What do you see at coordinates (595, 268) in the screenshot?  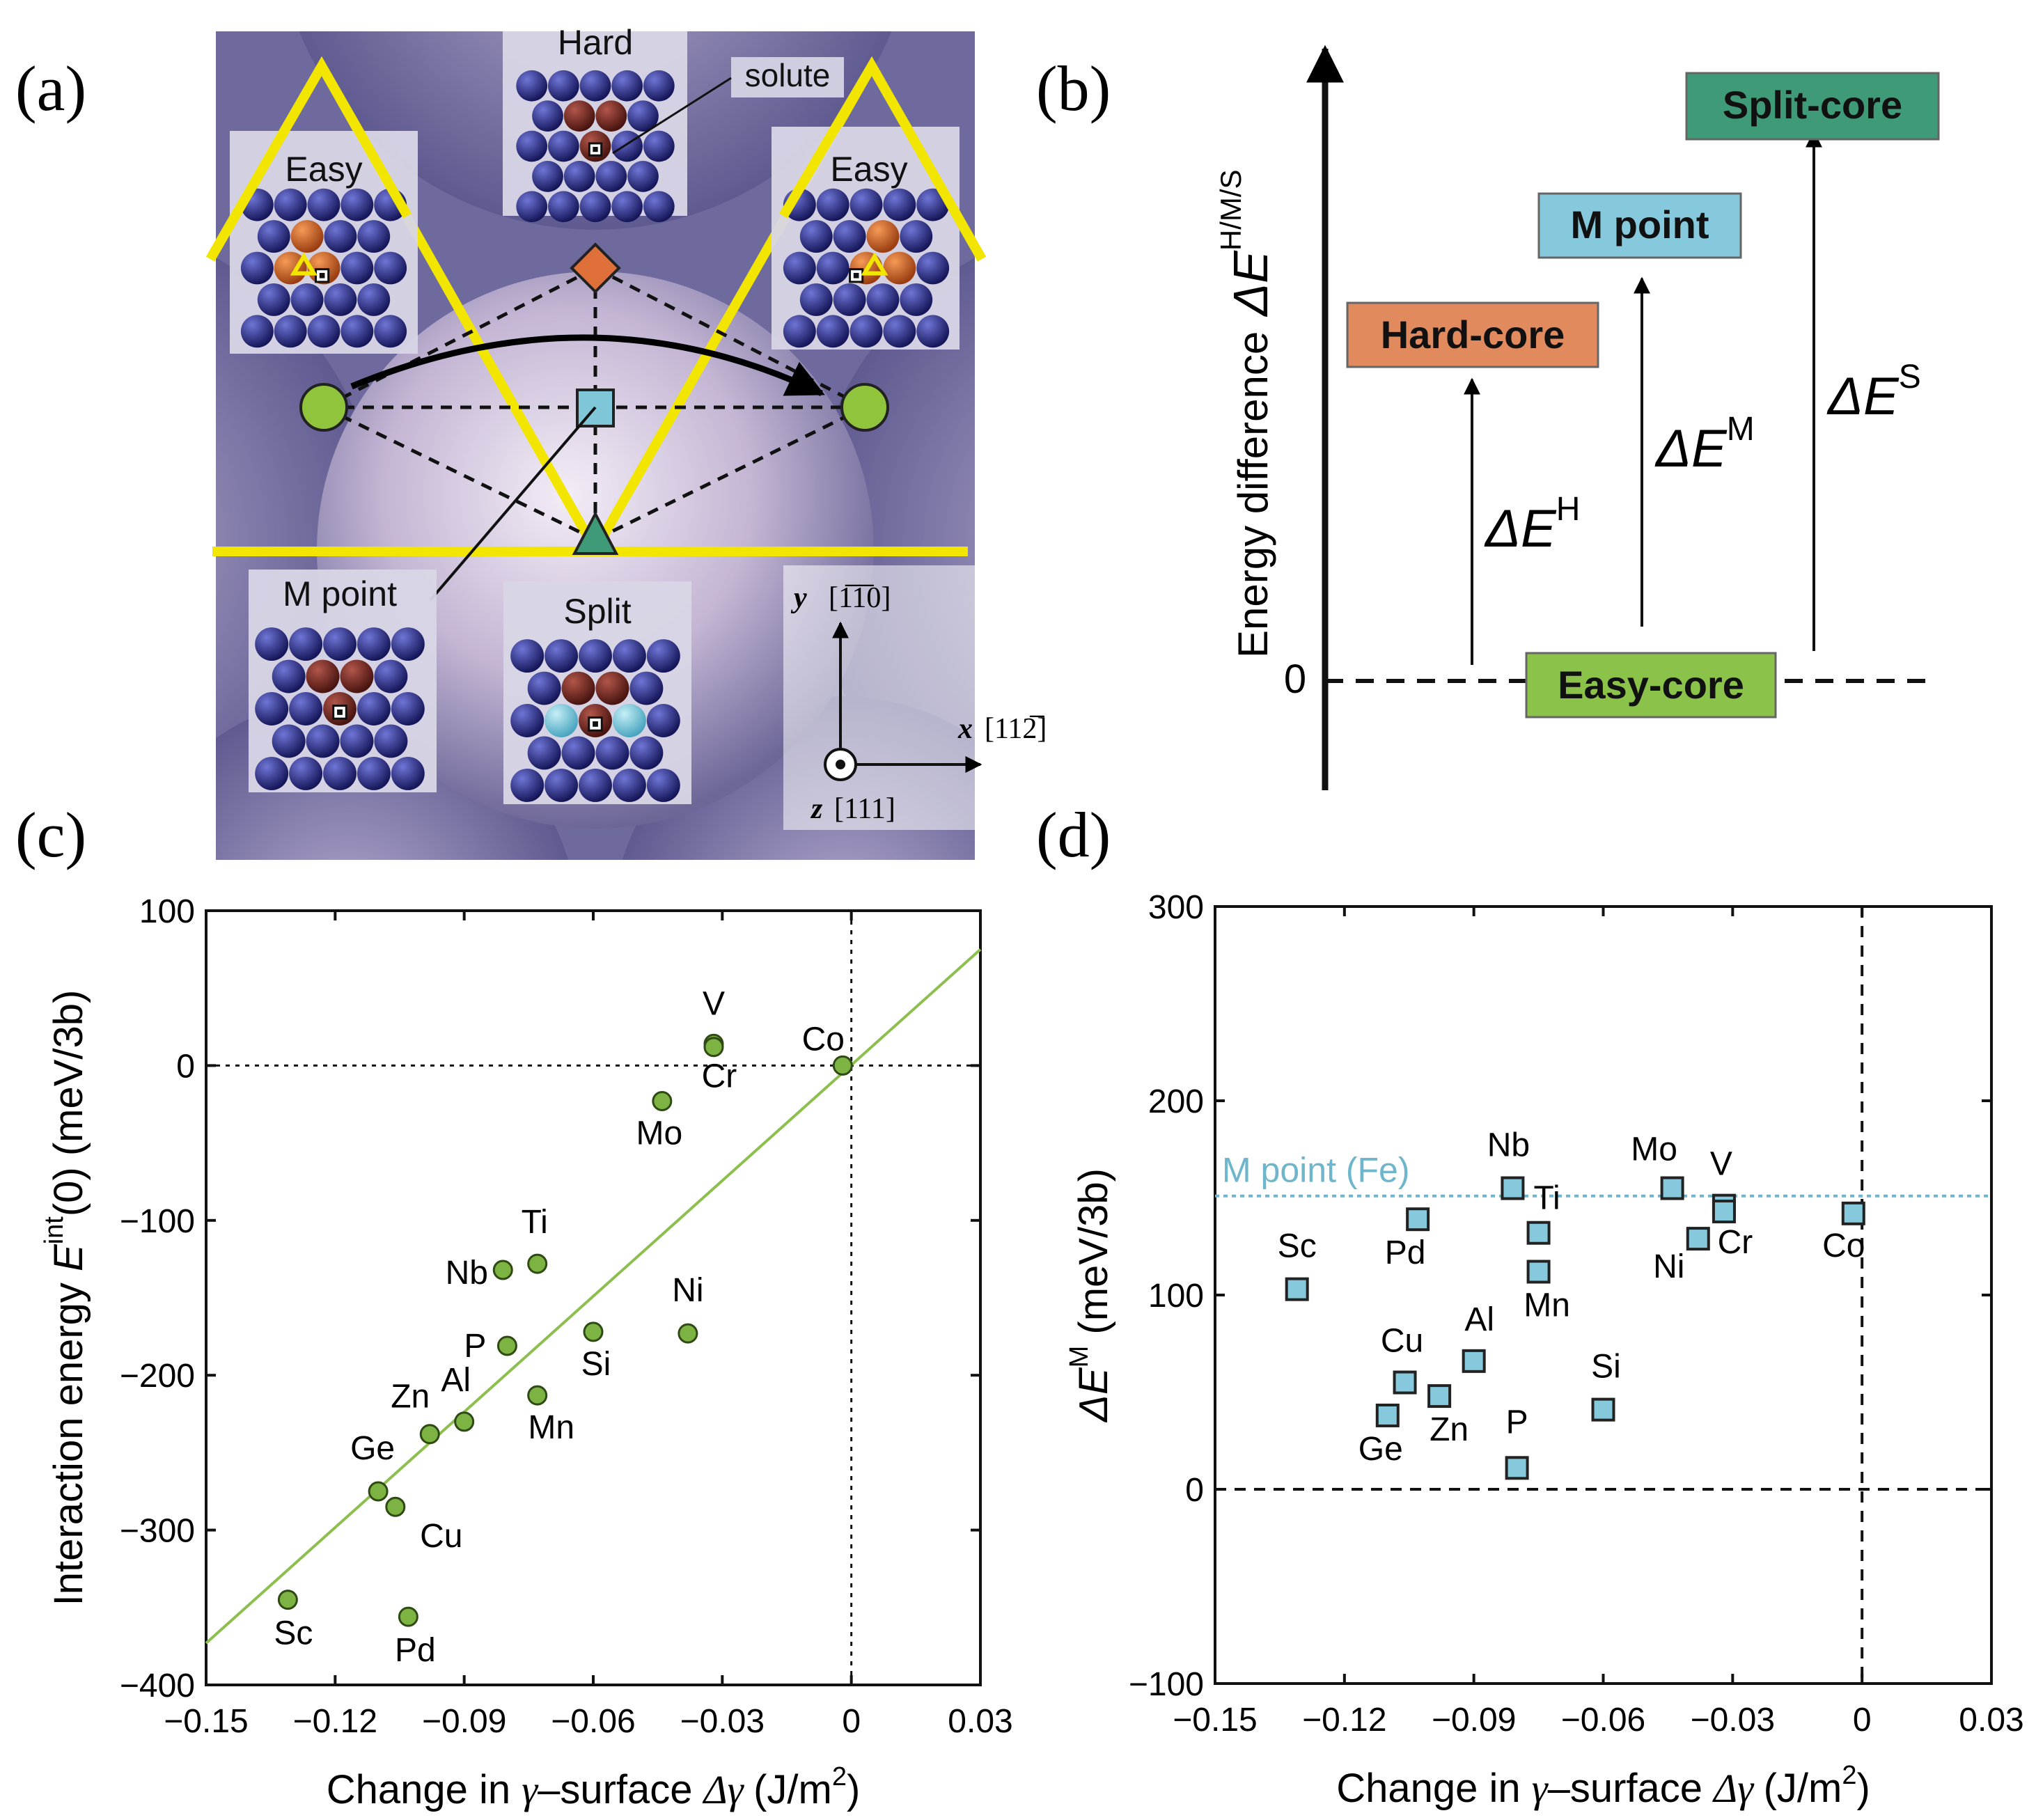 I see `hard-core-marker` at bounding box center [595, 268].